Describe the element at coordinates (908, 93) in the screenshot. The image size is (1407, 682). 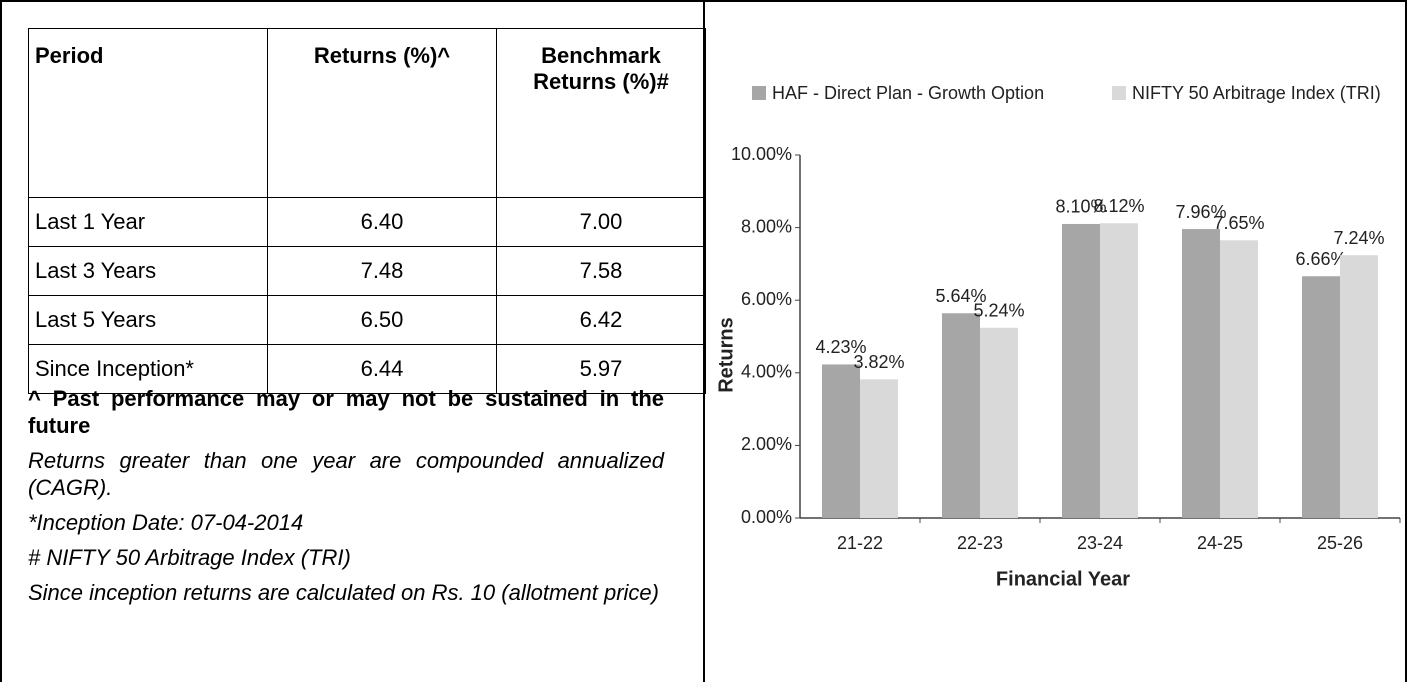
I see `legend-label: HAF - Direct Plan - Growth Option` at that location.